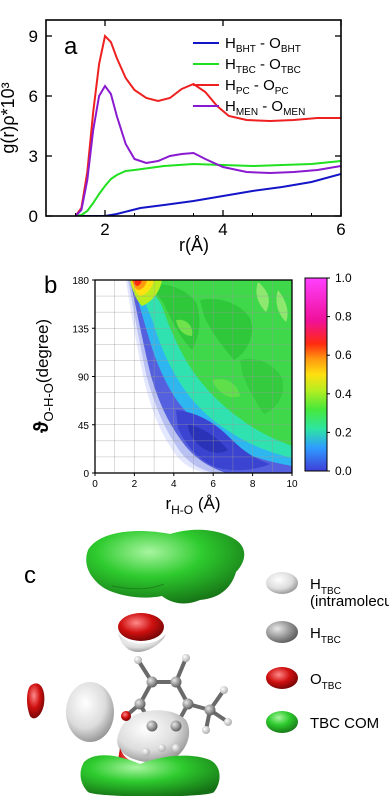  I want to click on panel-c-legend: HTBC (intramolecular) HTBC OTBC TBC COM, so click(327, 652).